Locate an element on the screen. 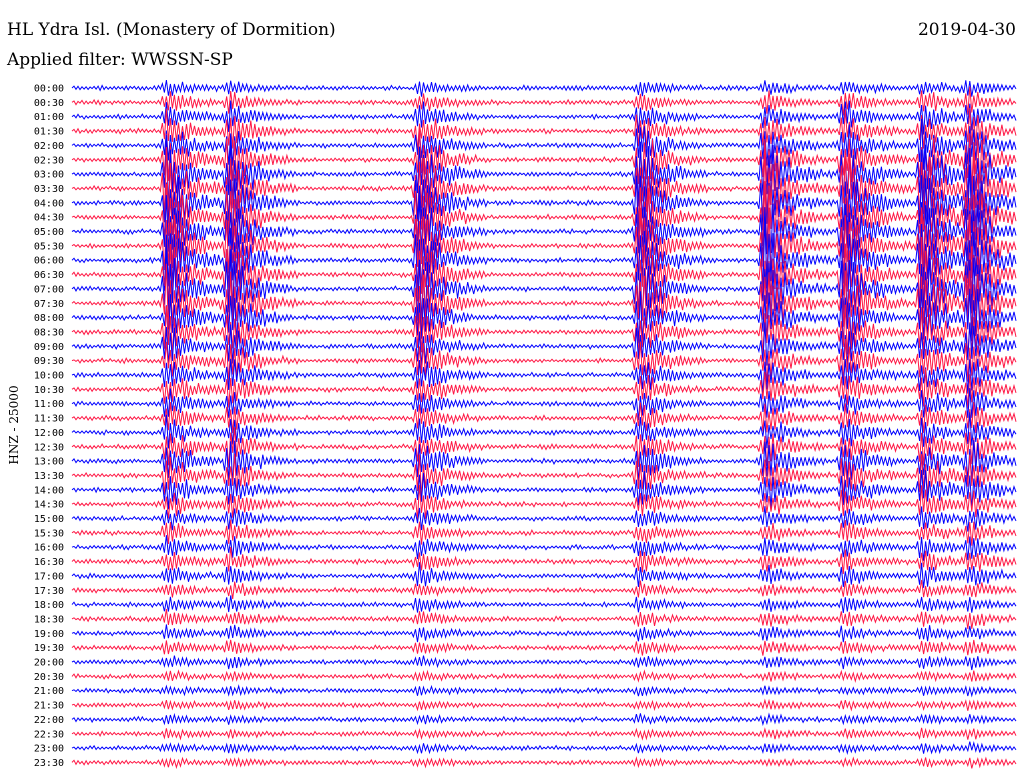 The image size is (1024, 780). tick-label-0700: 07:00 is located at coordinates (49, 289).